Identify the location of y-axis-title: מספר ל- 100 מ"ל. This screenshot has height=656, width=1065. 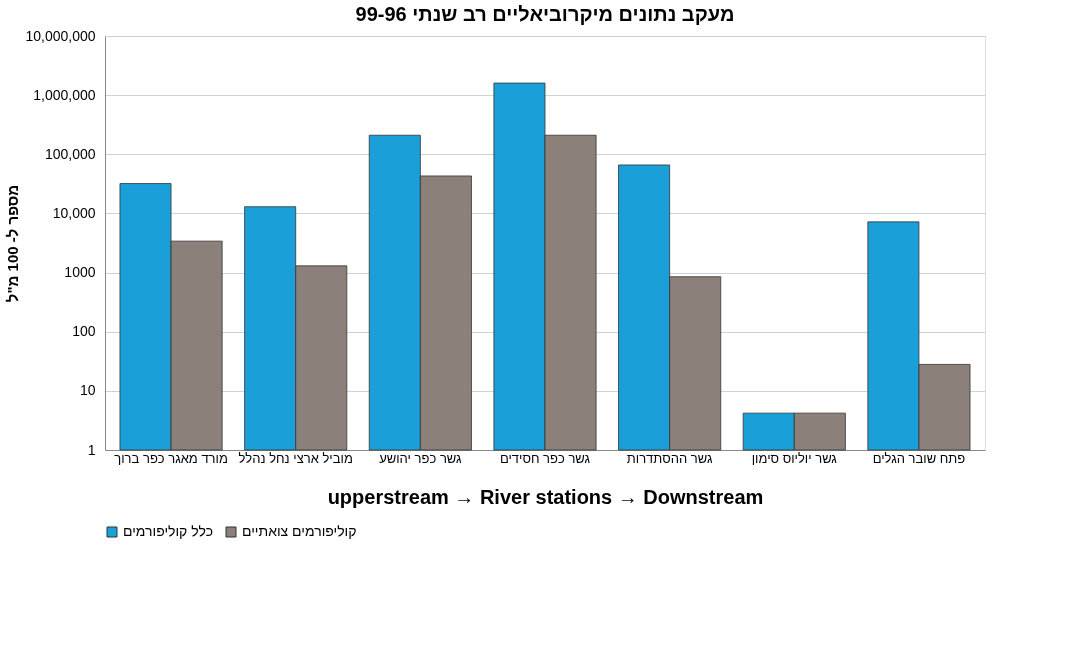
(13, 243).